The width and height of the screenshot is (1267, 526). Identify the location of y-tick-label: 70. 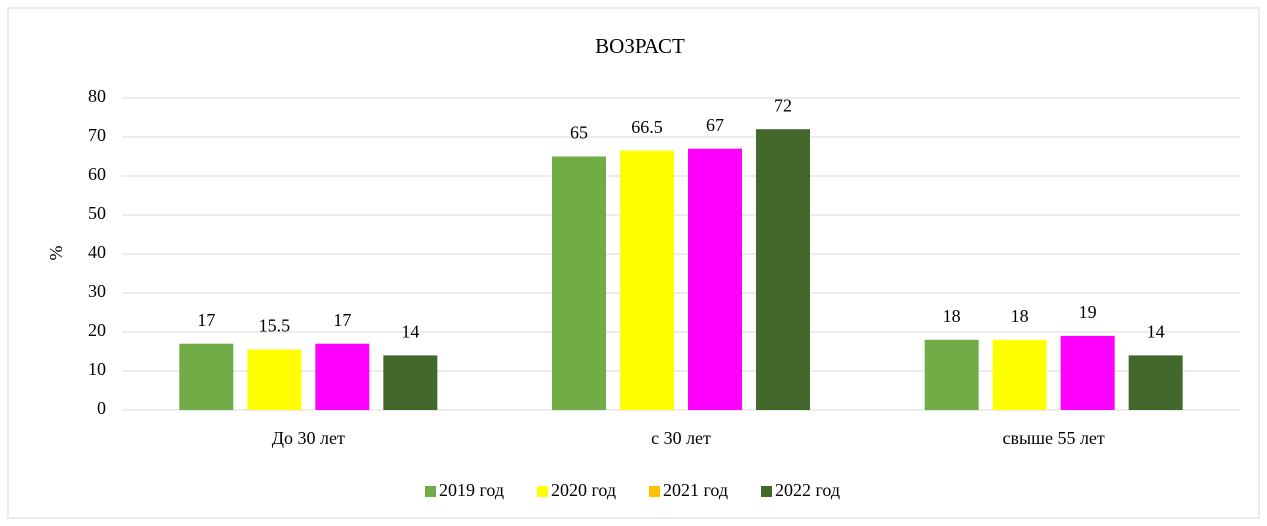
(97, 135).